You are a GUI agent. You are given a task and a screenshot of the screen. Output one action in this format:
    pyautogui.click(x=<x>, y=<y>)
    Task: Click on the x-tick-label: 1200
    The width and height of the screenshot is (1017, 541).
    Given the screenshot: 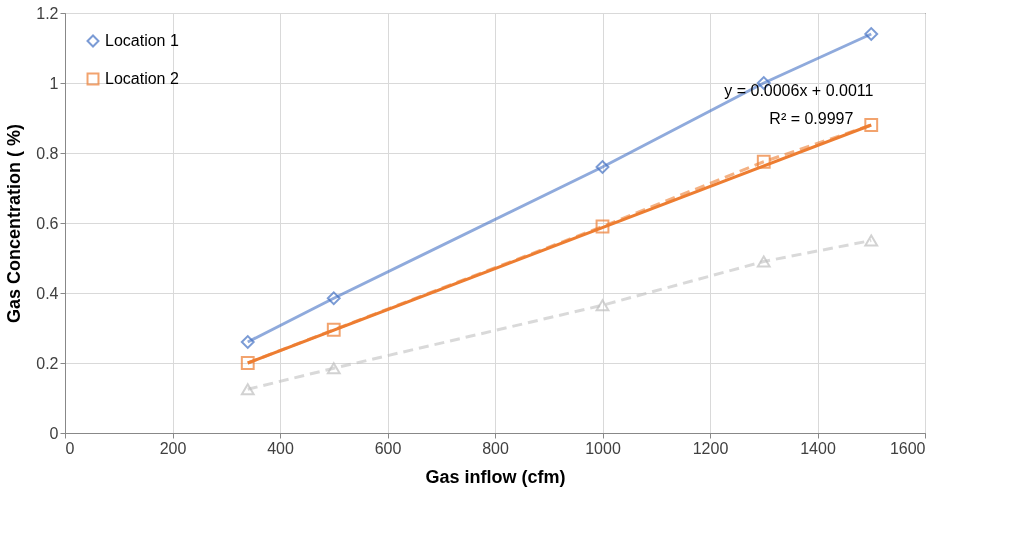 What is the action you would take?
    pyautogui.click(x=710, y=448)
    